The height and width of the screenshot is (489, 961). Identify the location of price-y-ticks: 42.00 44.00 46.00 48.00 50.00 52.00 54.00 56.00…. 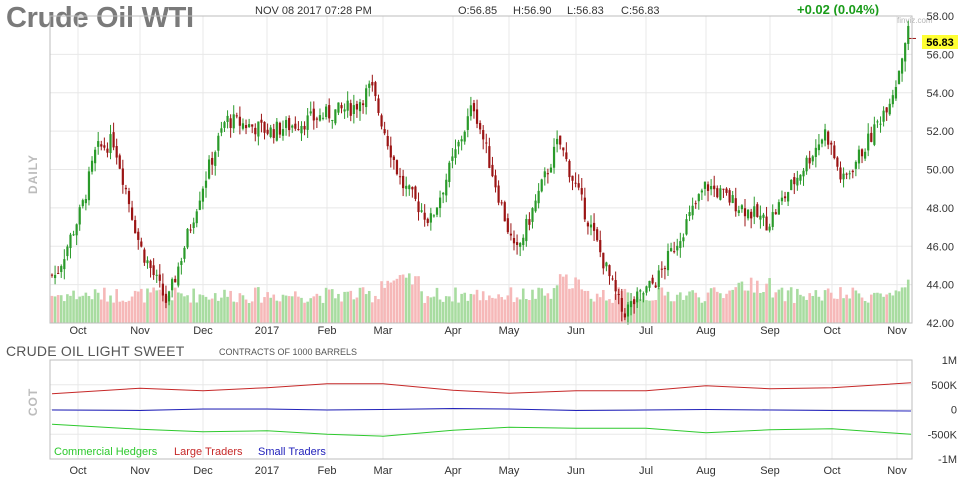
(940, 170).